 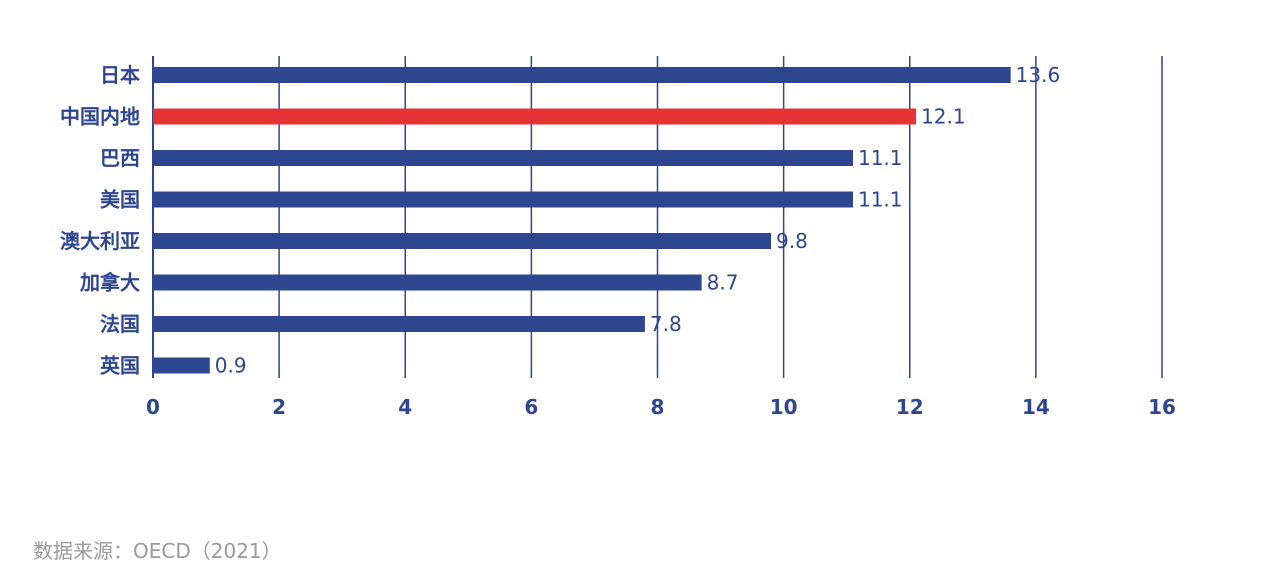 I want to click on x-tick-label-6: 6, so click(x=531, y=407).